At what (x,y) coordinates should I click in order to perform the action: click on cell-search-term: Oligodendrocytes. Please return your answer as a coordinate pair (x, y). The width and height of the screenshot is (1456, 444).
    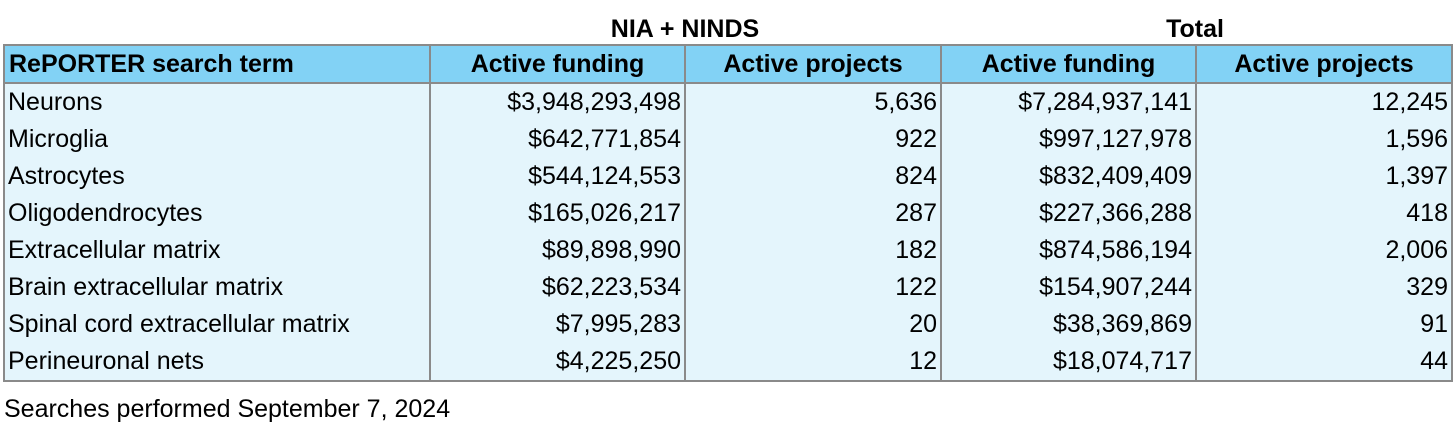
    Looking at the image, I should click on (217, 213).